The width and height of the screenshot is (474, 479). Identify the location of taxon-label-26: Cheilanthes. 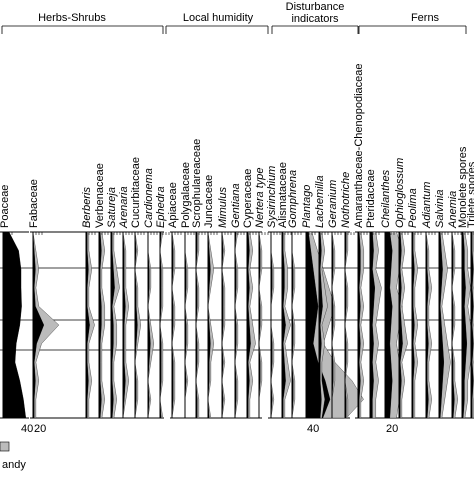
(386, 198).